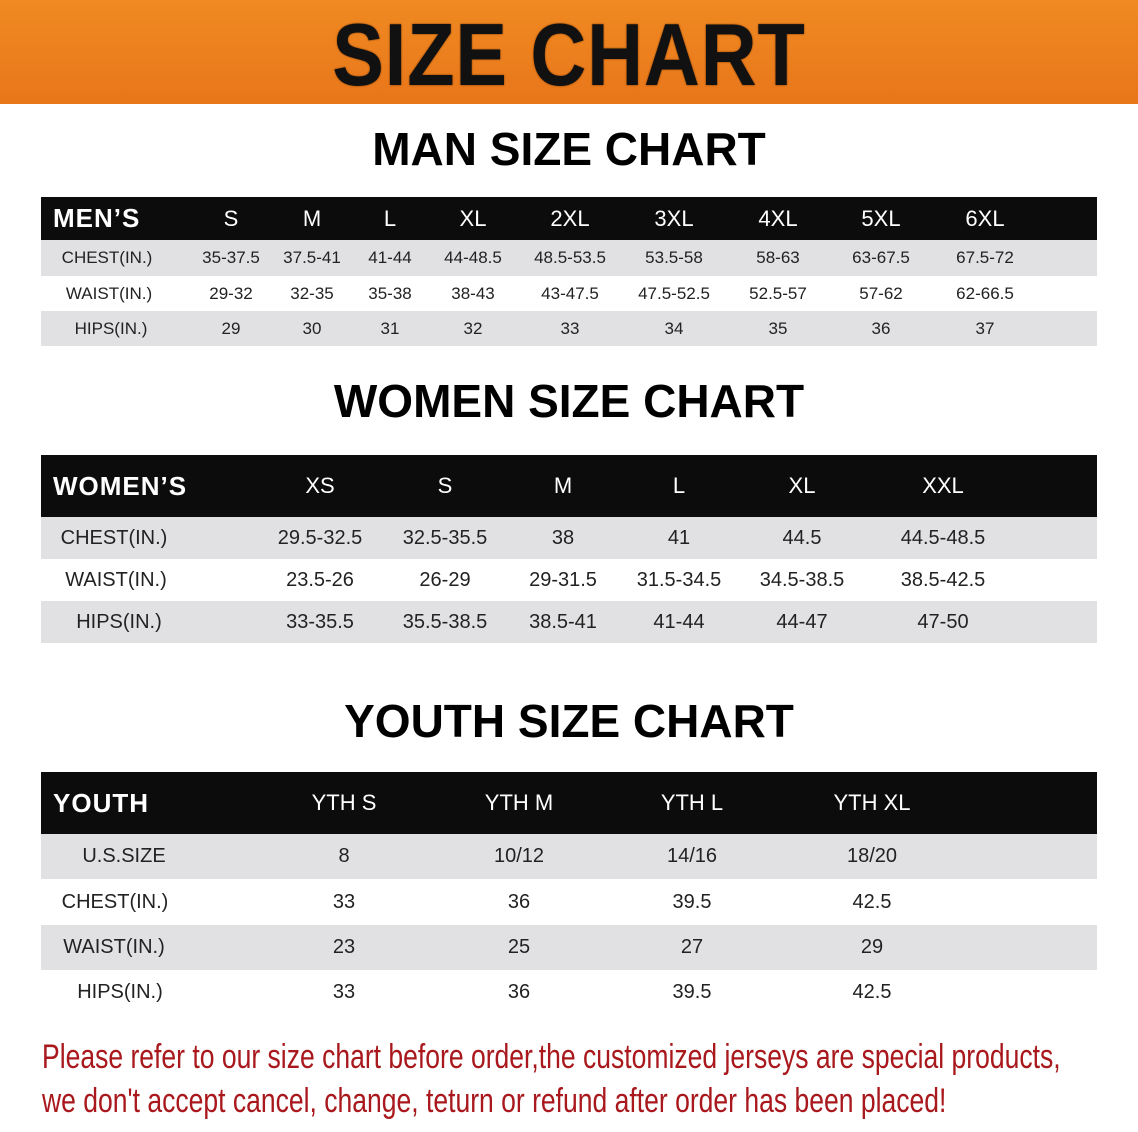 The image size is (1138, 1132). What do you see at coordinates (563, 537) in the screenshot?
I see `measurement-cell: 38` at bounding box center [563, 537].